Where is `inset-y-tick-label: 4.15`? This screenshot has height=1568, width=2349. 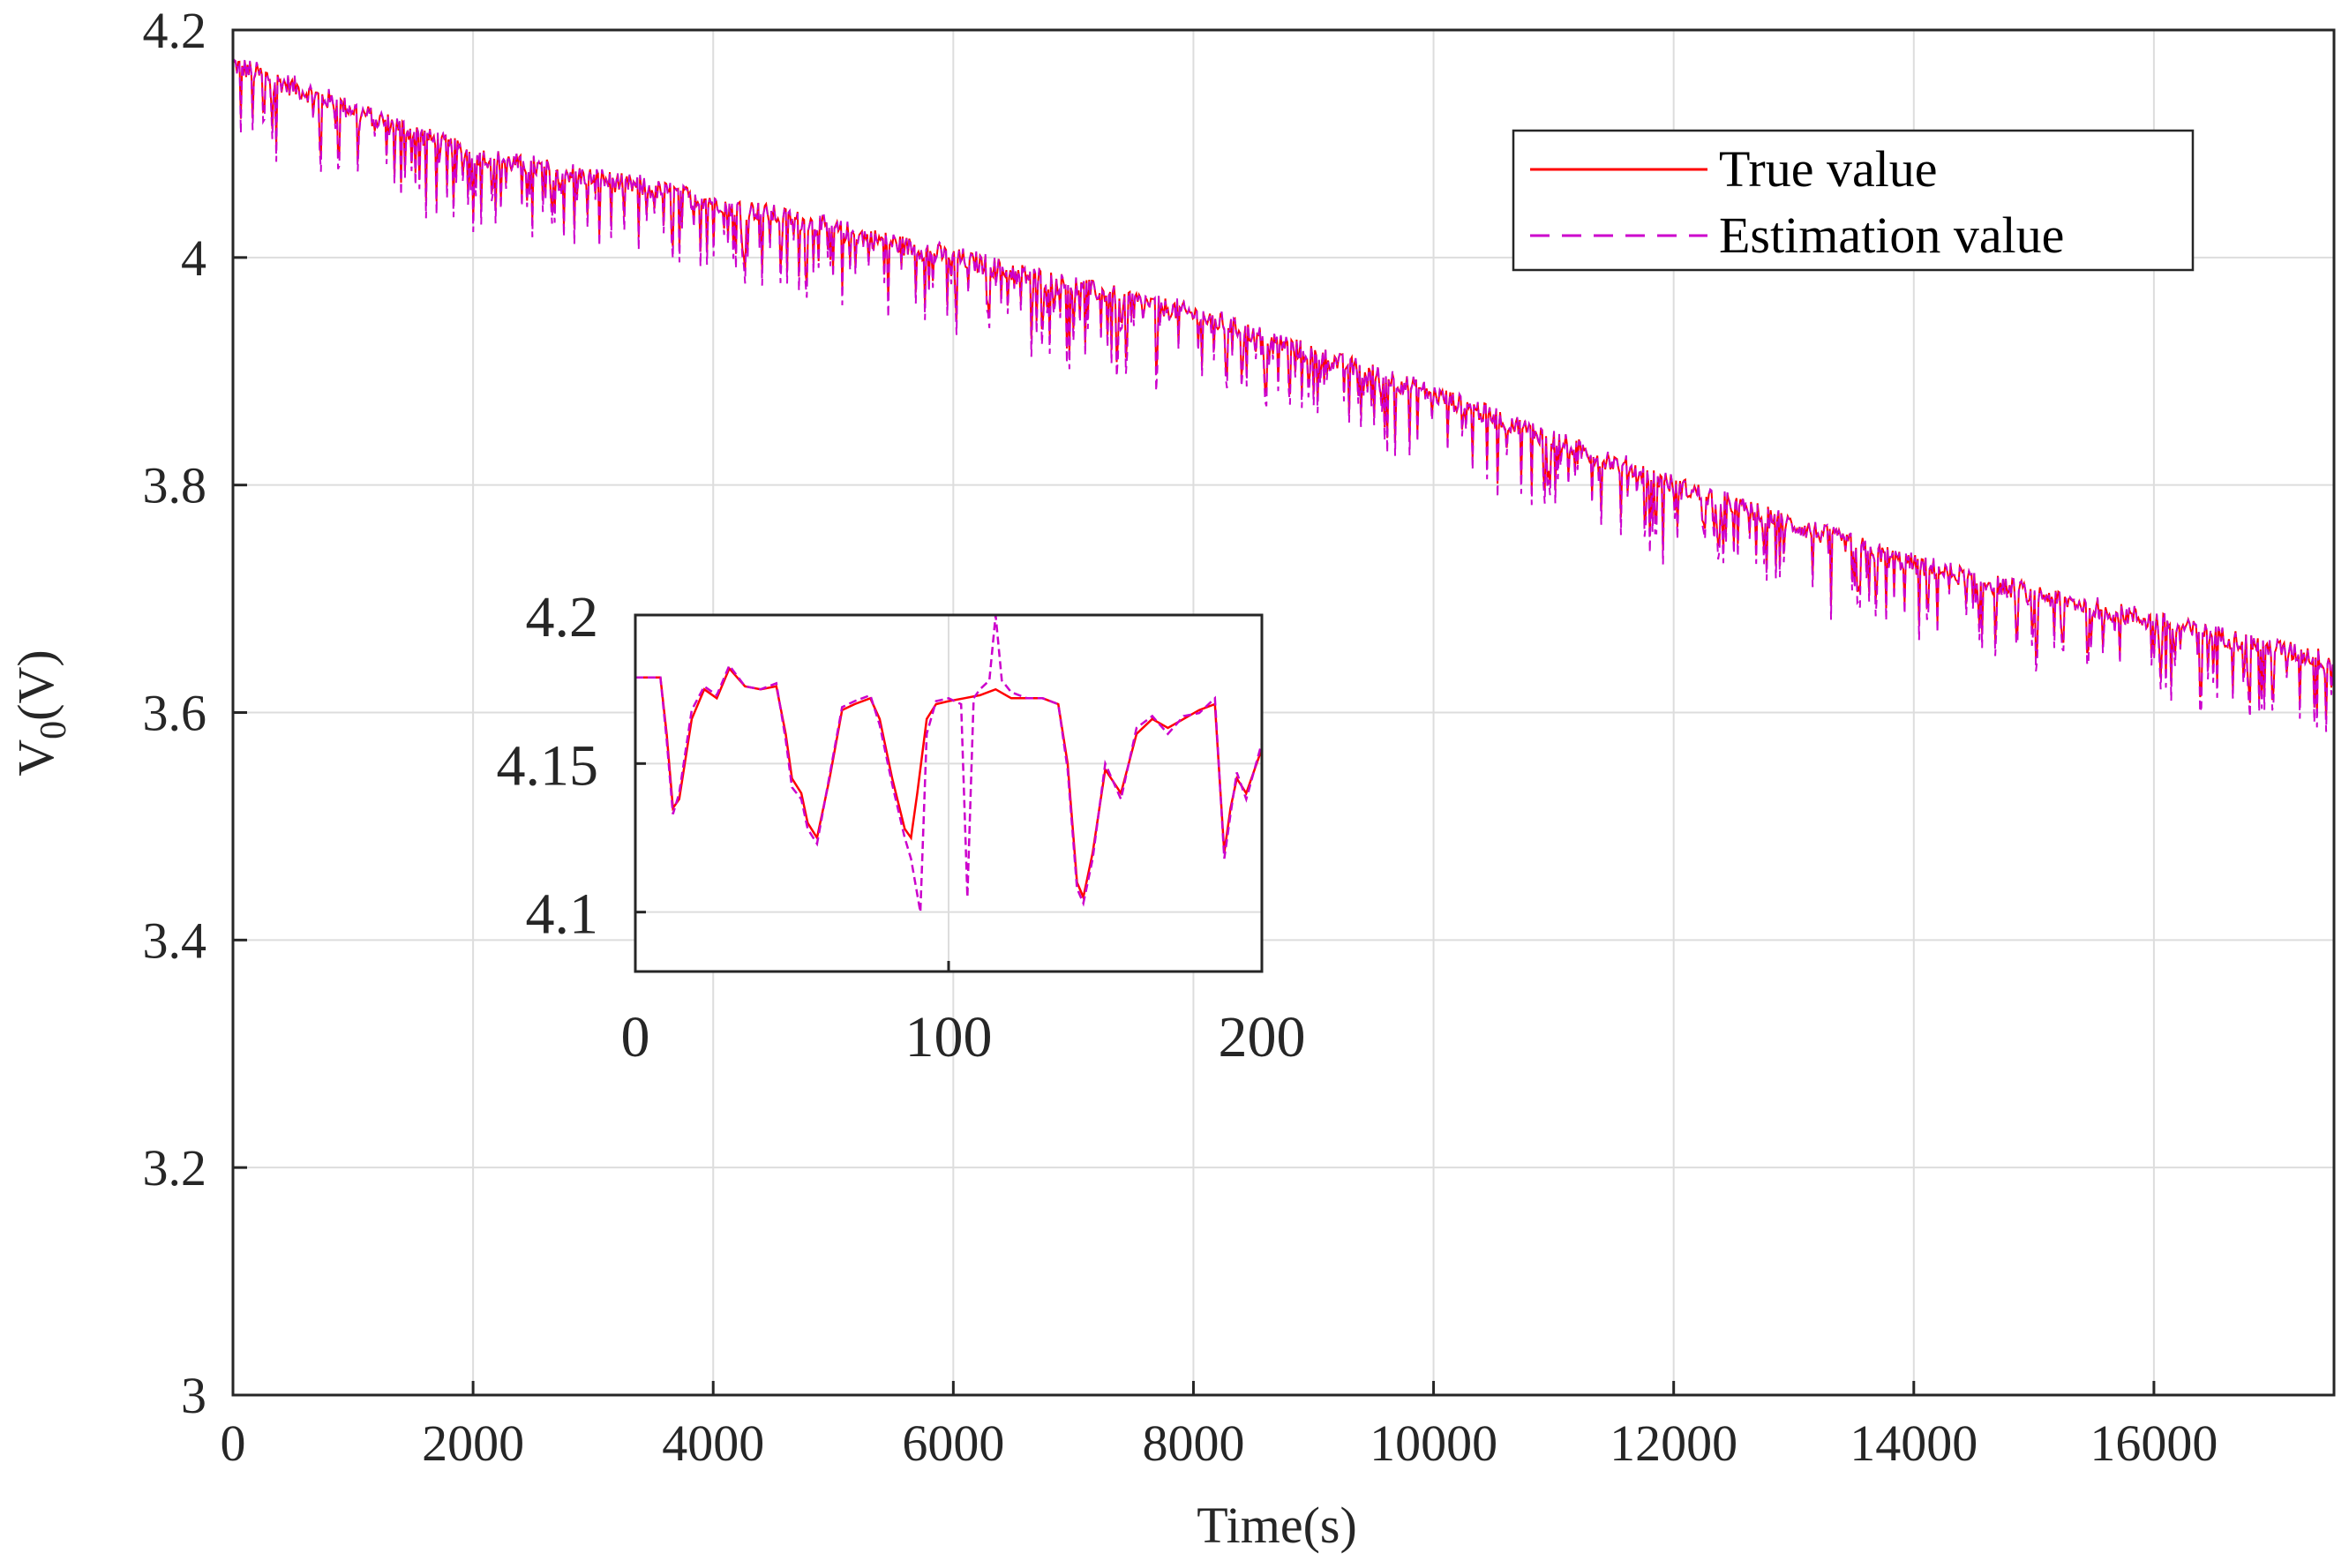 inset-y-tick-label: 4.15 is located at coordinates (548, 765).